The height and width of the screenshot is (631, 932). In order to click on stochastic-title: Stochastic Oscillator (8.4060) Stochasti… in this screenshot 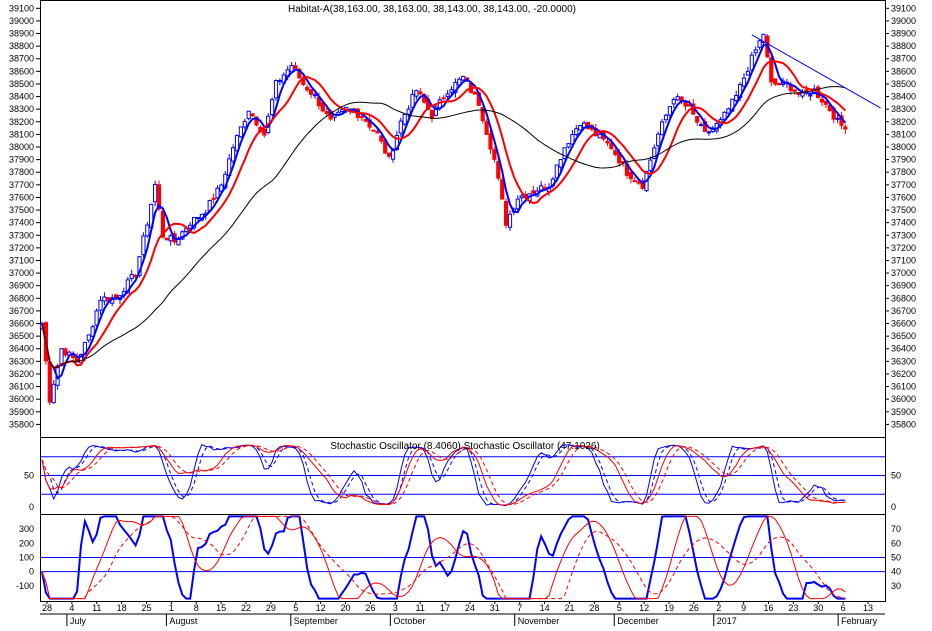, I will do `click(465, 446)`.